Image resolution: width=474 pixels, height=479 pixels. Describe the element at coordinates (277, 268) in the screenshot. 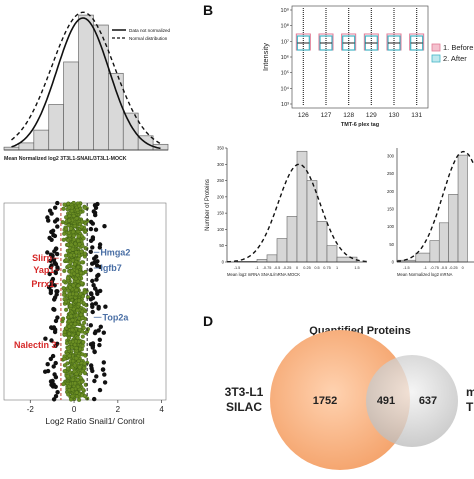

I see `histogram-b1-x-tick-label: -0.5` at that location.